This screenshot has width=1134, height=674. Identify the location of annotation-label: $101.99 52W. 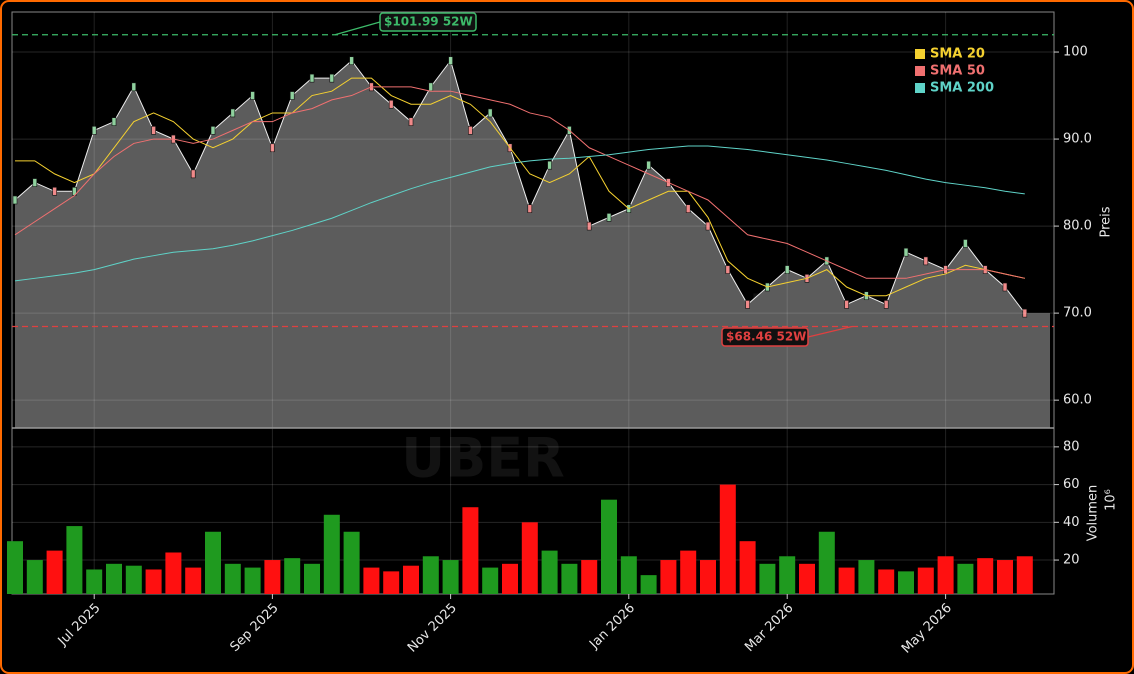
(428, 22).